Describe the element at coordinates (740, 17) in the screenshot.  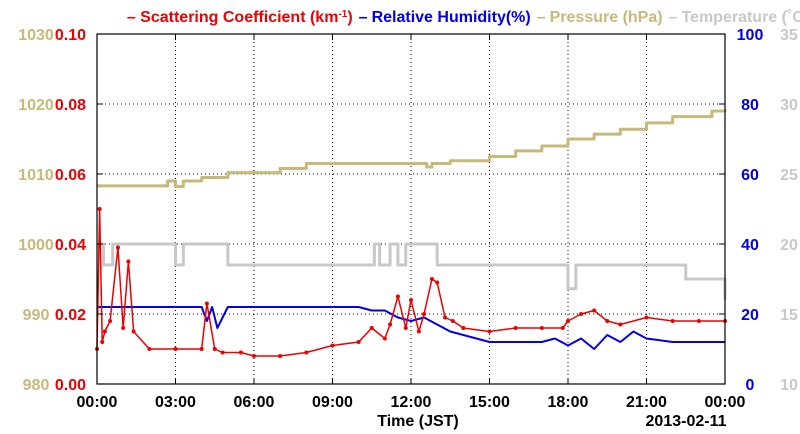
I see `legend-temperature: Temperature (˚C)` at that location.